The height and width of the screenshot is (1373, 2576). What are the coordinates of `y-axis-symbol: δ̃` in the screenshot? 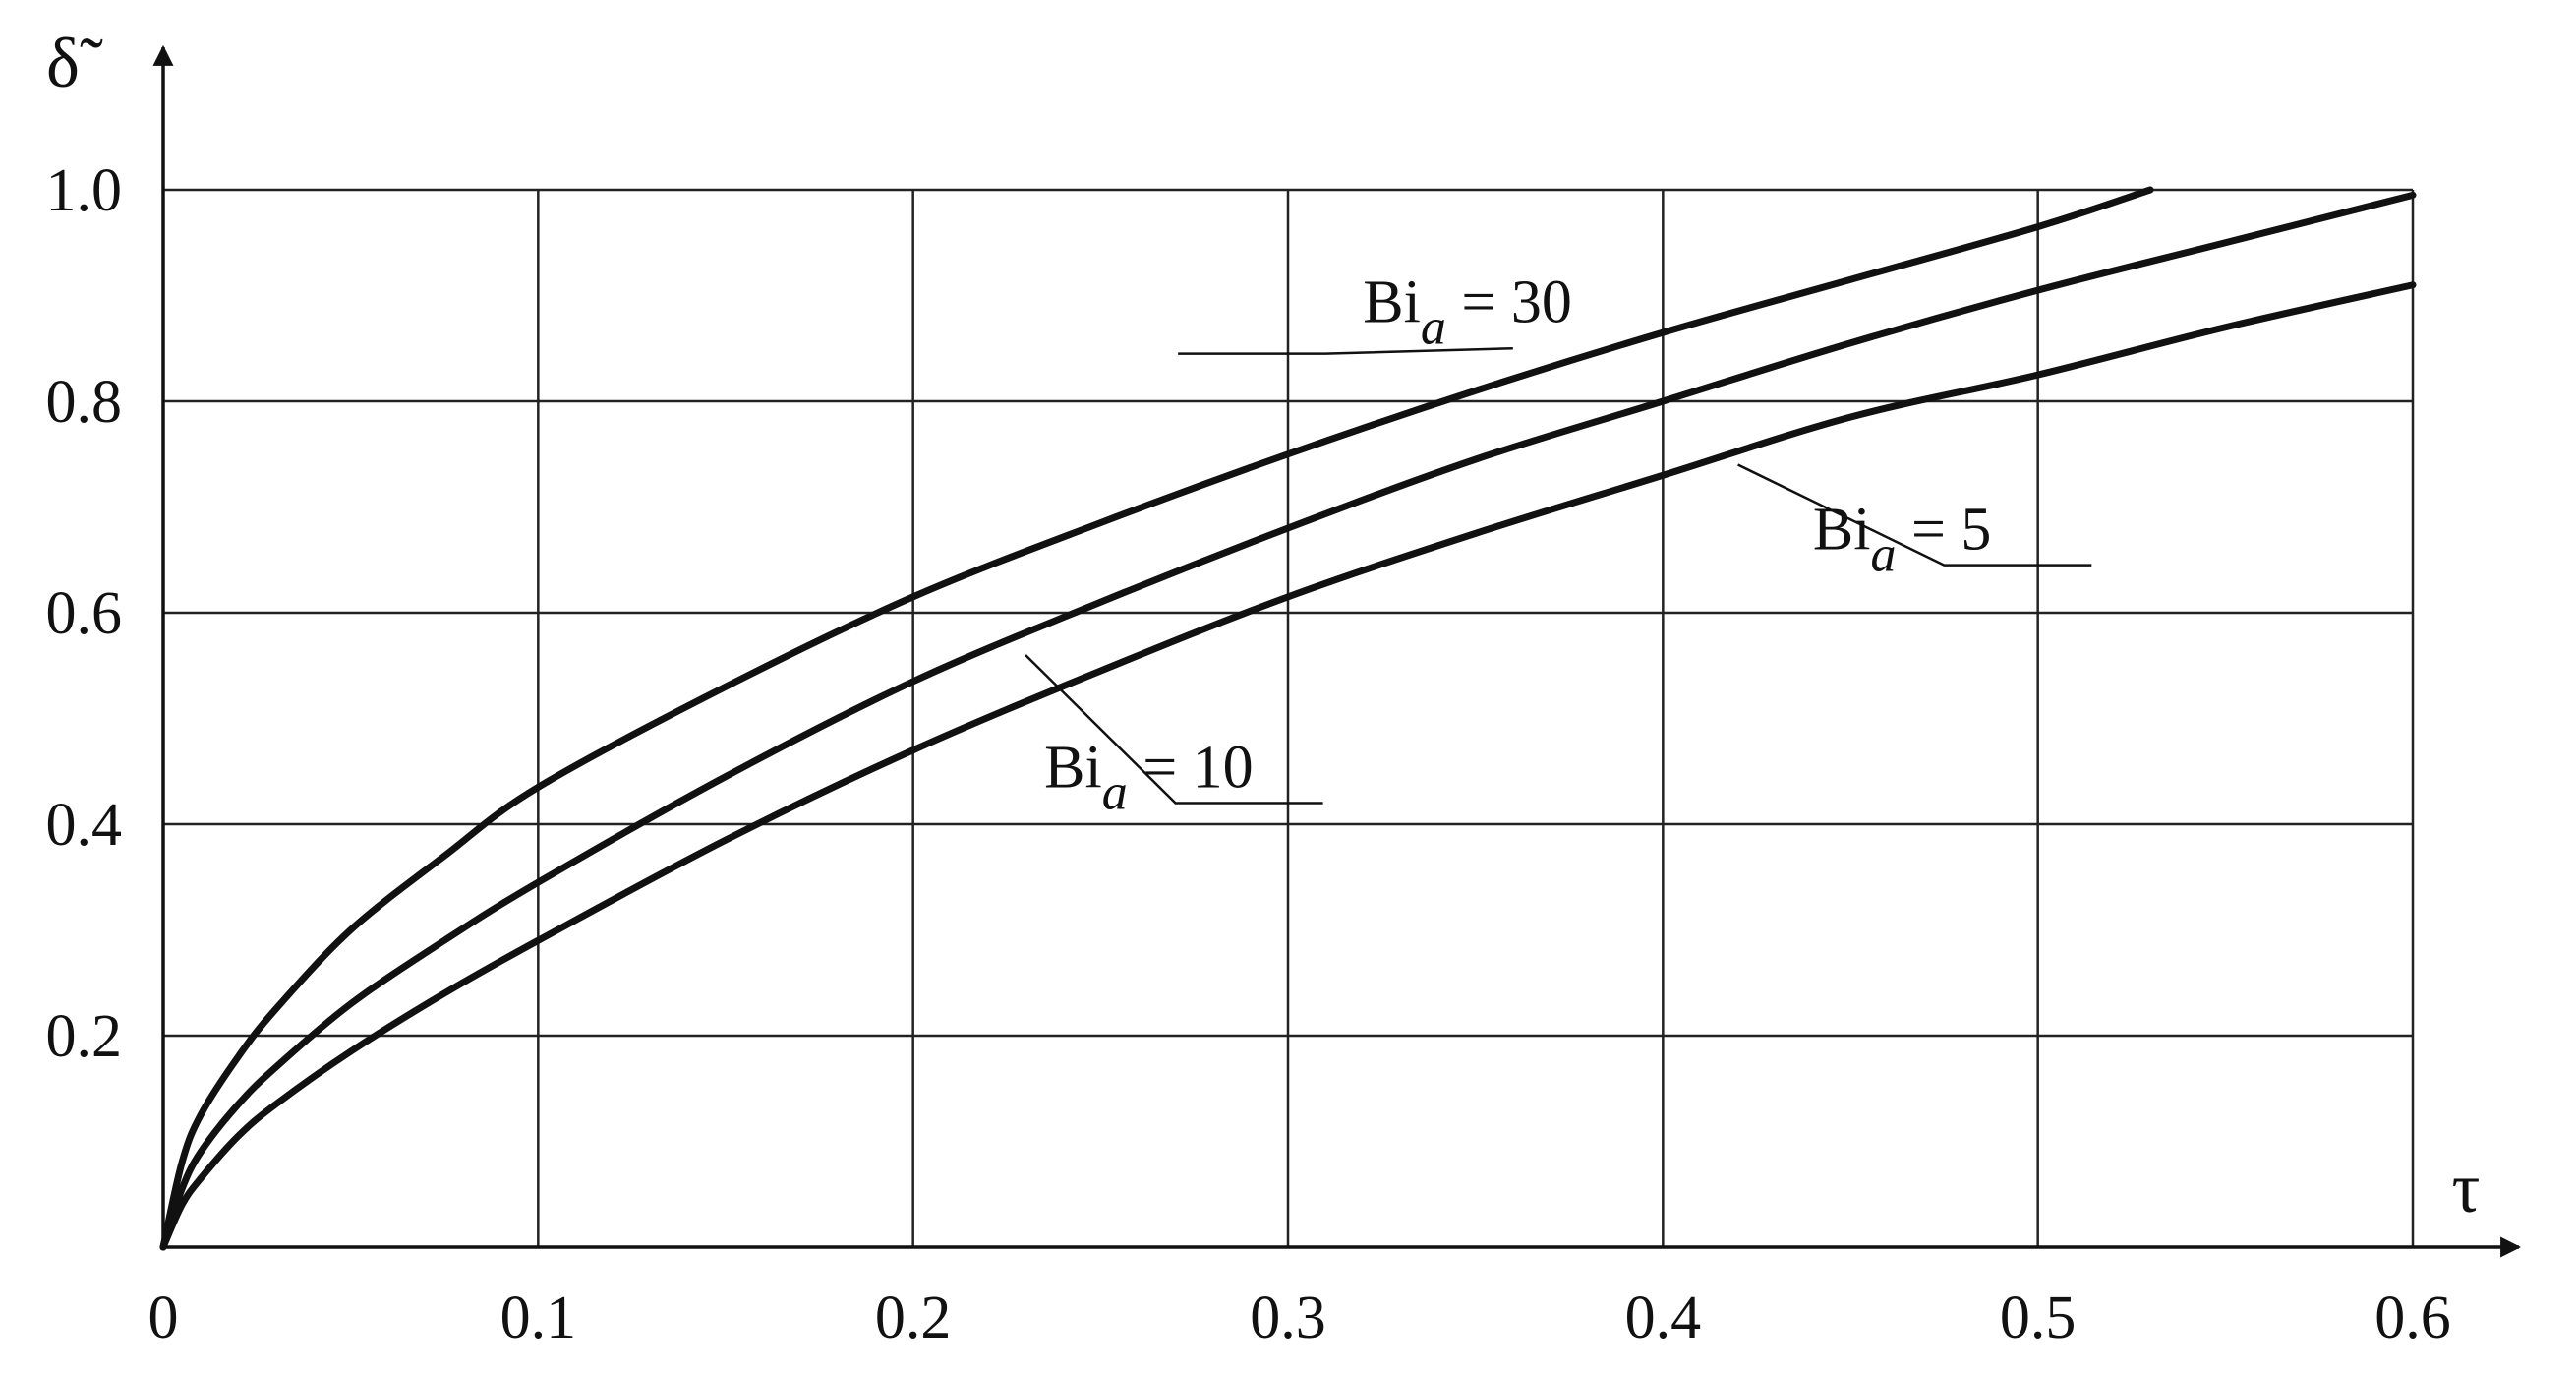 It's located at (74, 63).